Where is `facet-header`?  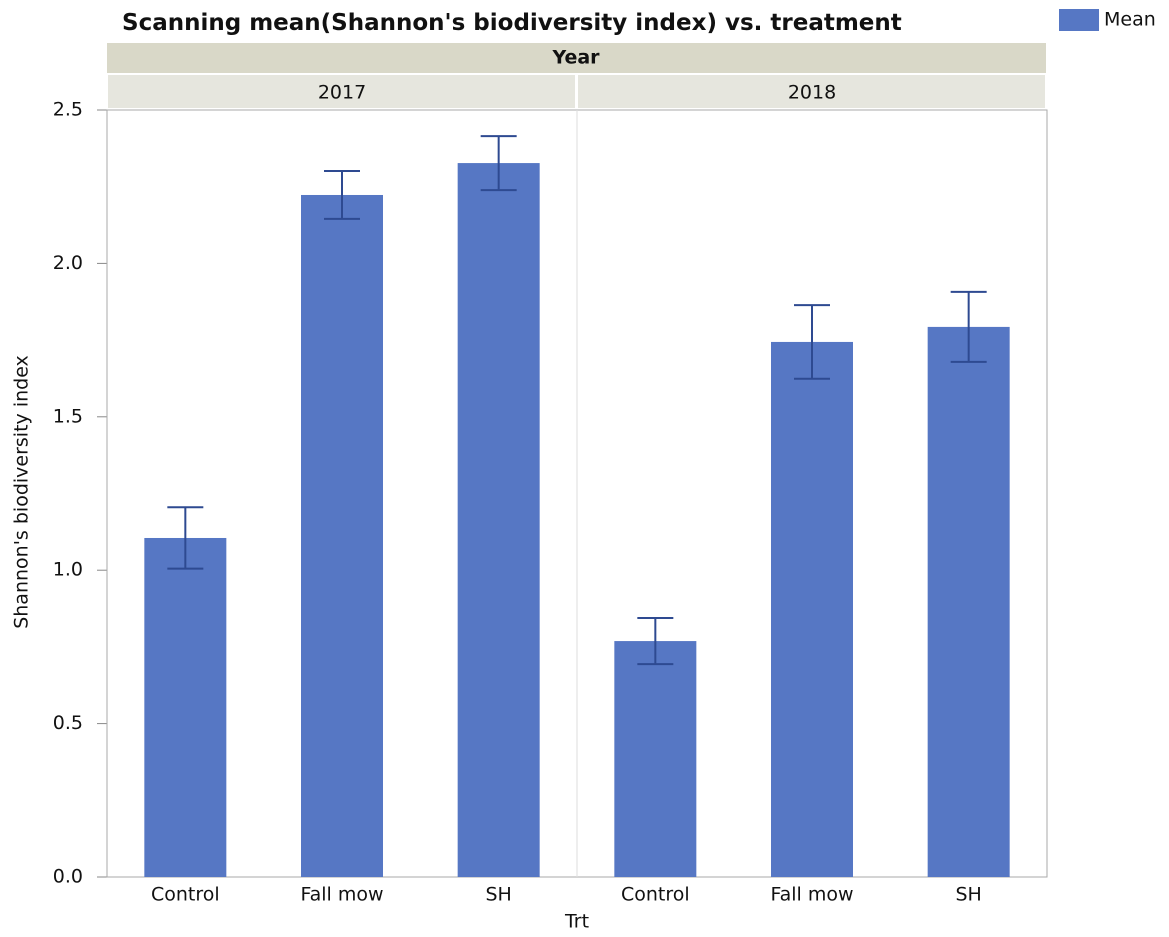 facet-header is located at coordinates (576, 58).